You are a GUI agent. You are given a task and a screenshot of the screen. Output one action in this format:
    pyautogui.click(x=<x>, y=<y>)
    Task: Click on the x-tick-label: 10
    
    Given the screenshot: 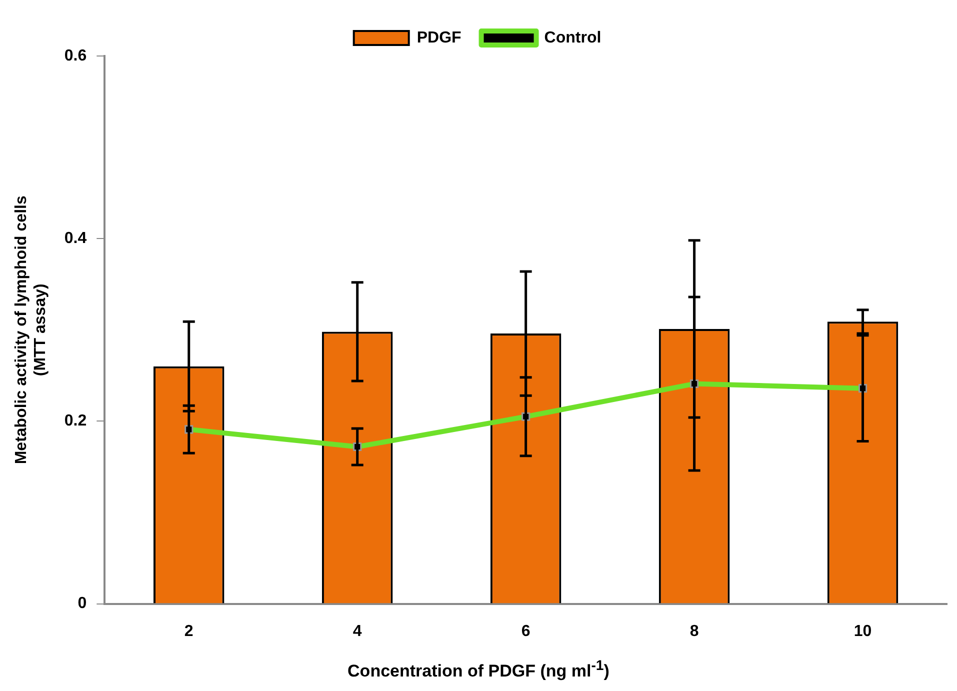 What is the action you would take?
    pyautogui.click(x=863, y=631)
    